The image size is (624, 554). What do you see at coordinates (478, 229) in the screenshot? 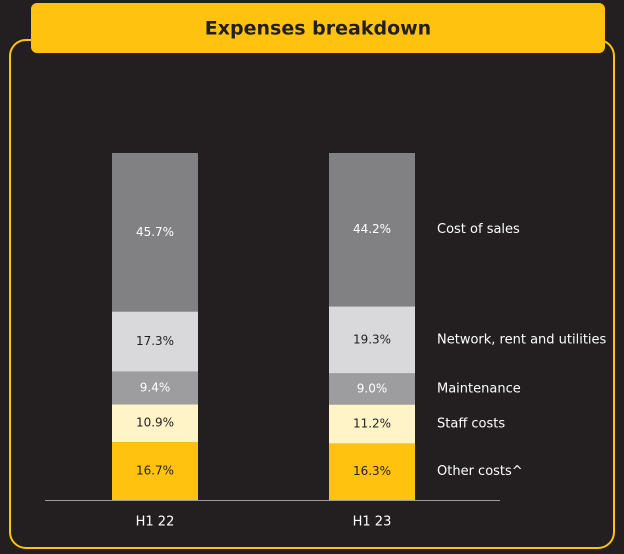
I see `legend-label: Cost of sales` at bounding box center [478, 229].